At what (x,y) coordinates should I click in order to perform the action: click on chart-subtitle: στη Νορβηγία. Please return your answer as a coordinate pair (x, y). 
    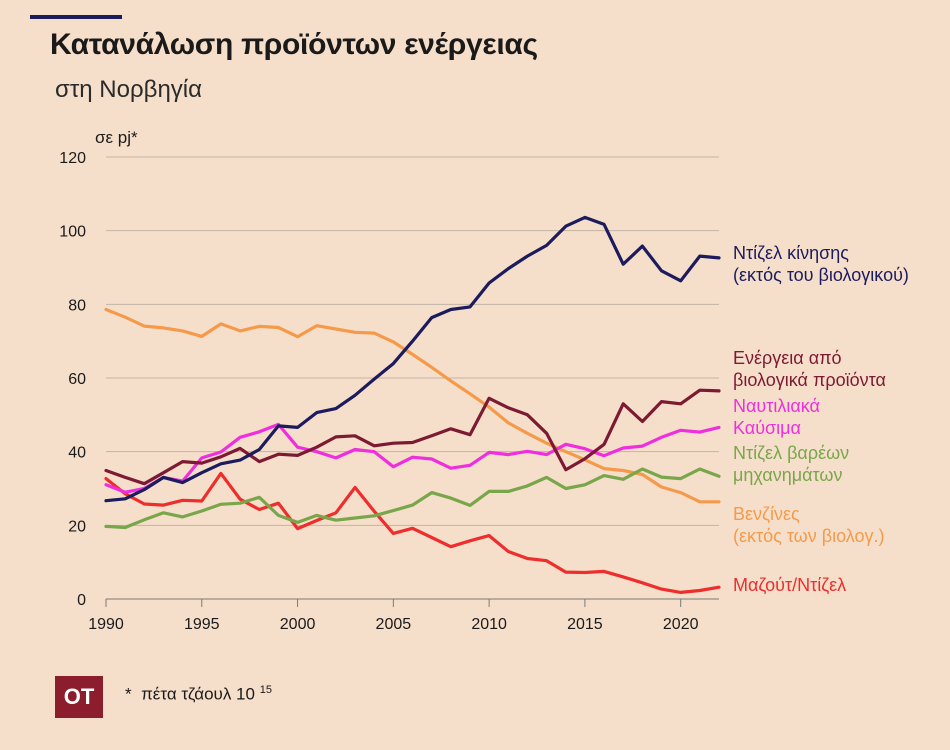
    Looking at the image, I should click on (128, 89).